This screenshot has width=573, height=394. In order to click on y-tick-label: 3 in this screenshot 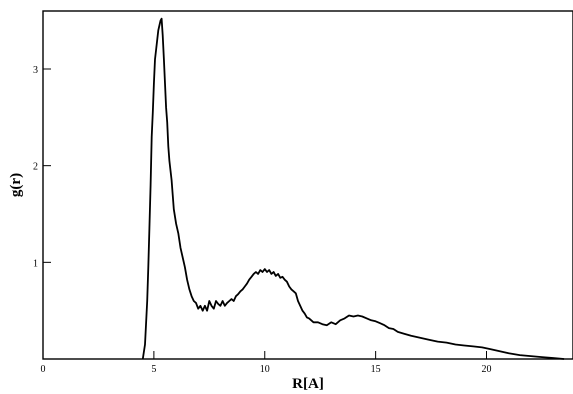, I will do `click(35, 70)`.